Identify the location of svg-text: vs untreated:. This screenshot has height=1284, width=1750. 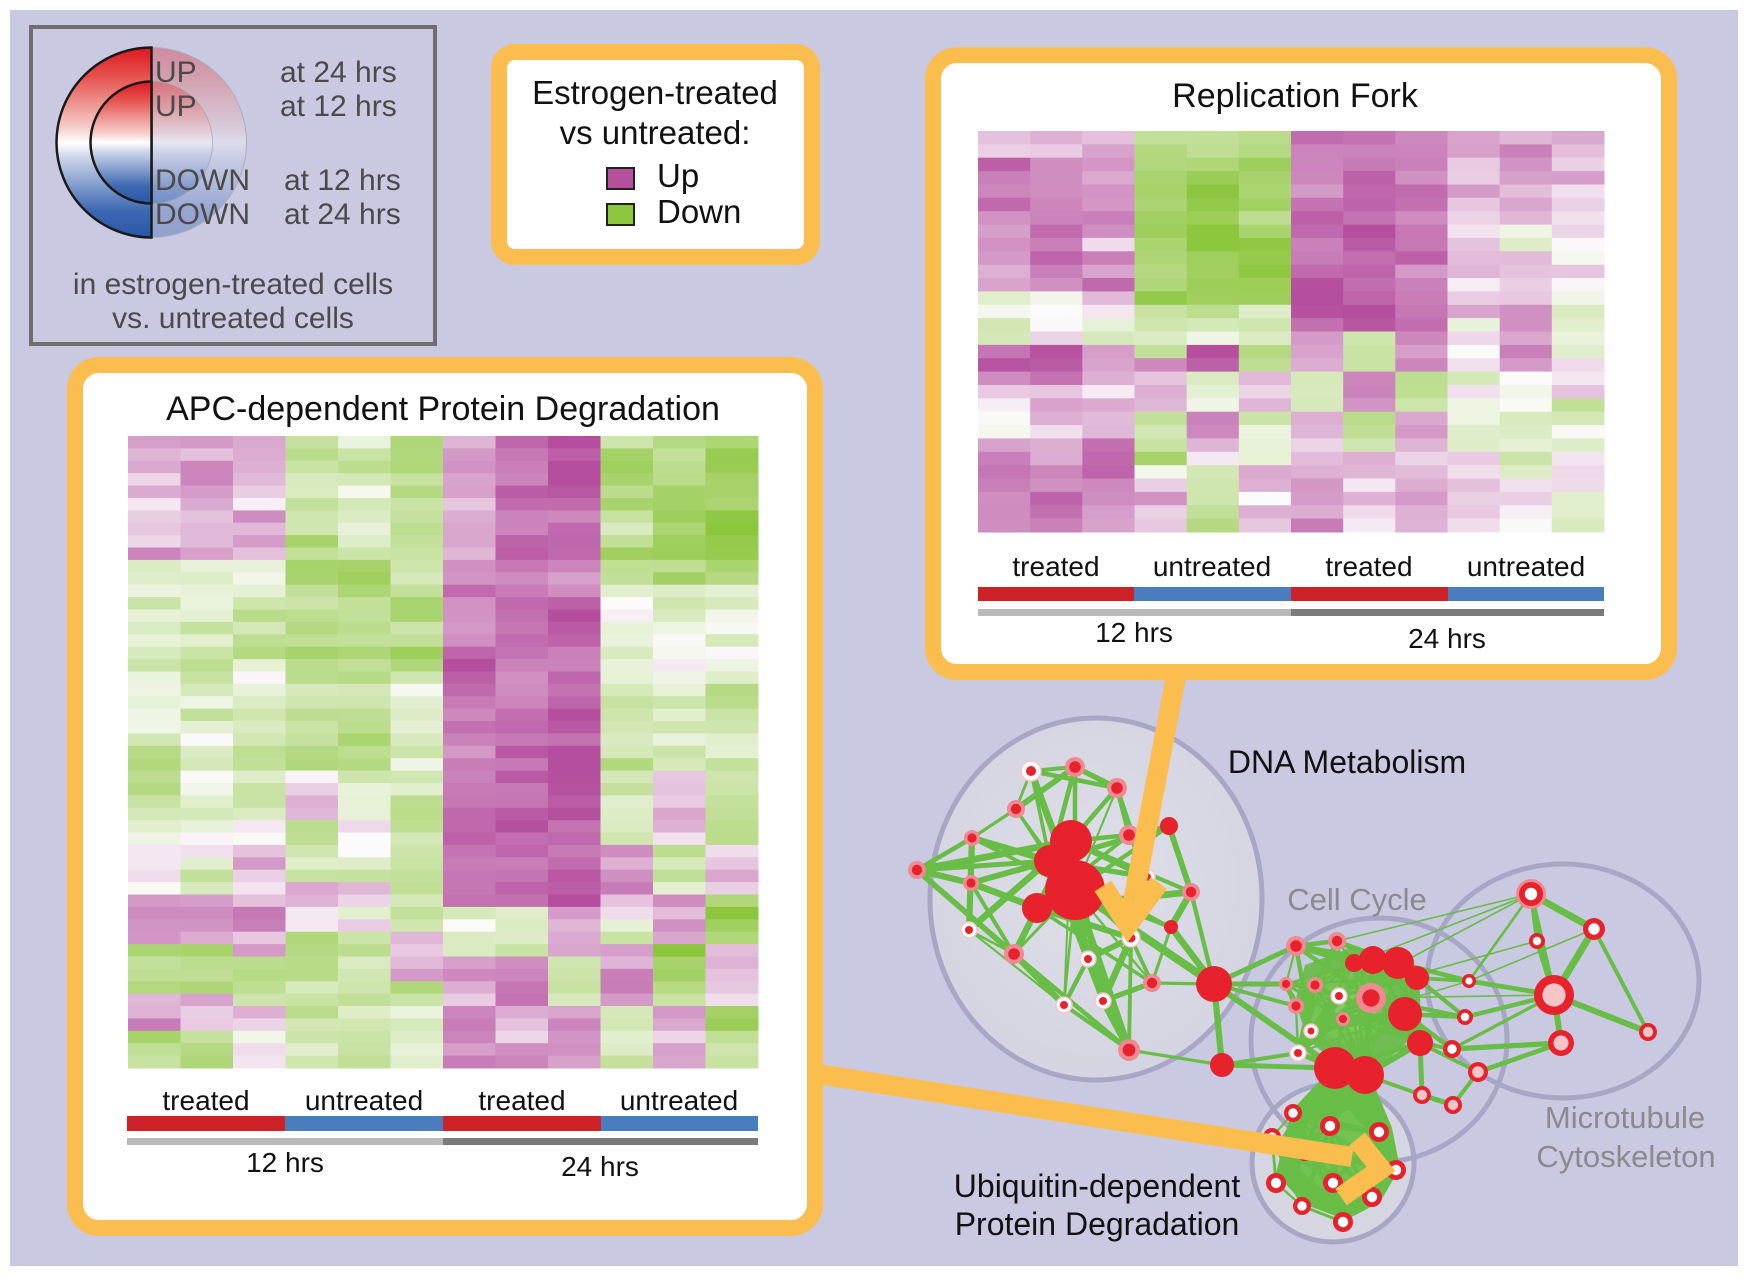
(655, 132).